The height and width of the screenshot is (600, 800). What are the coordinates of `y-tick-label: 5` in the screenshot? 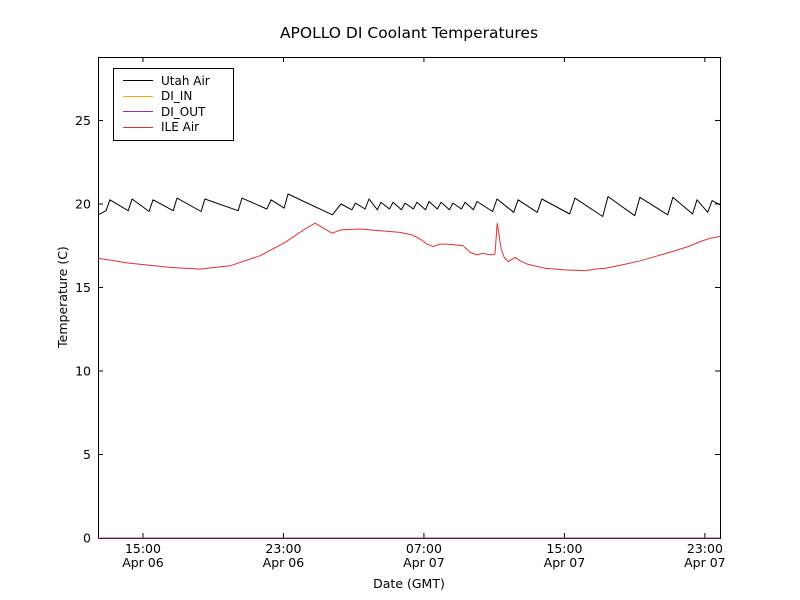 It's located at (87, 454).